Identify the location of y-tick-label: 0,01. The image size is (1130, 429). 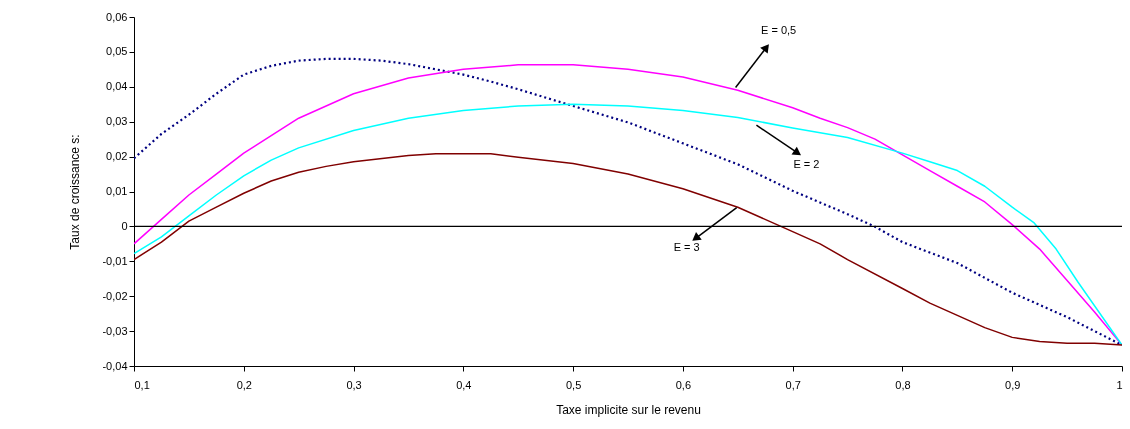
(117, 191).